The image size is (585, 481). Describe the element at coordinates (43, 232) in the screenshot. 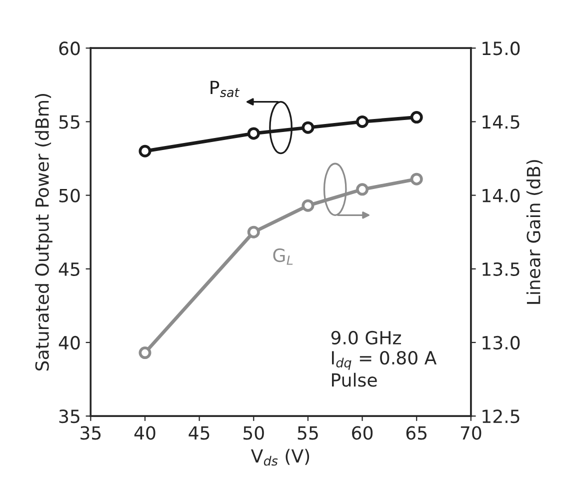

I see `y-axis-title: Saturated Output Power (dBm)` at that location.